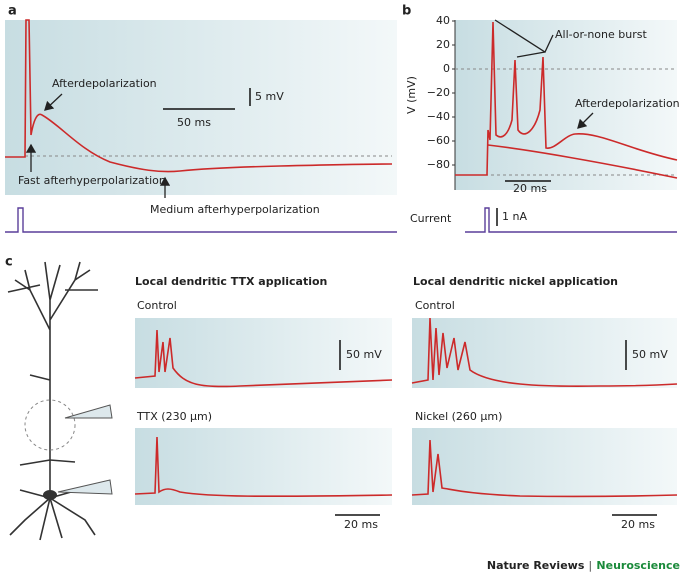 This screenshot has width=685, height=577. Describe the element at coordinates (438, 92) in the screenshot. I see `y-tick-label: −20` at that location.